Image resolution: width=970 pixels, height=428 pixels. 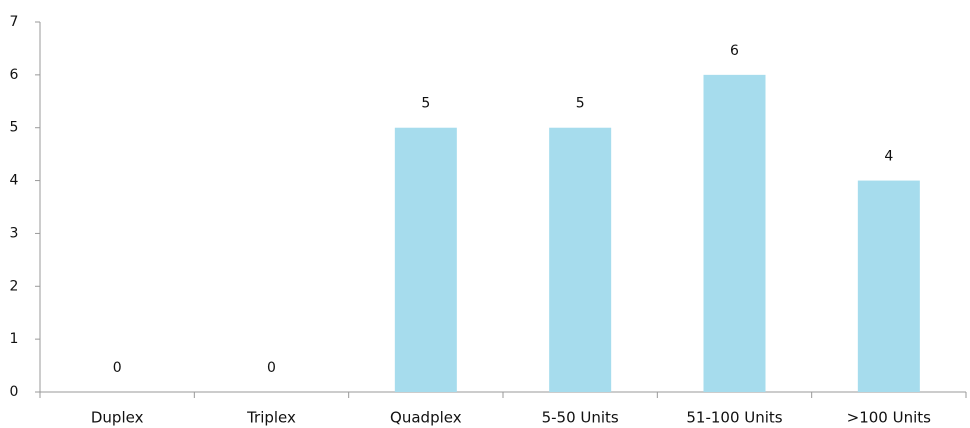 What do you see at coordinates (426, 418) in the screenshot?
I see `x-tick-label: Quadplex` at bounding box center [426, 418].